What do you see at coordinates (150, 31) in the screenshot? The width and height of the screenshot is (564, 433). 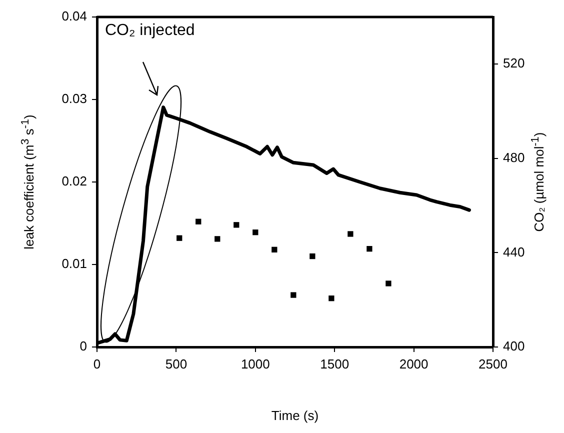 I see `annotation: CO₂ injected` at bounding box center [150, 31].